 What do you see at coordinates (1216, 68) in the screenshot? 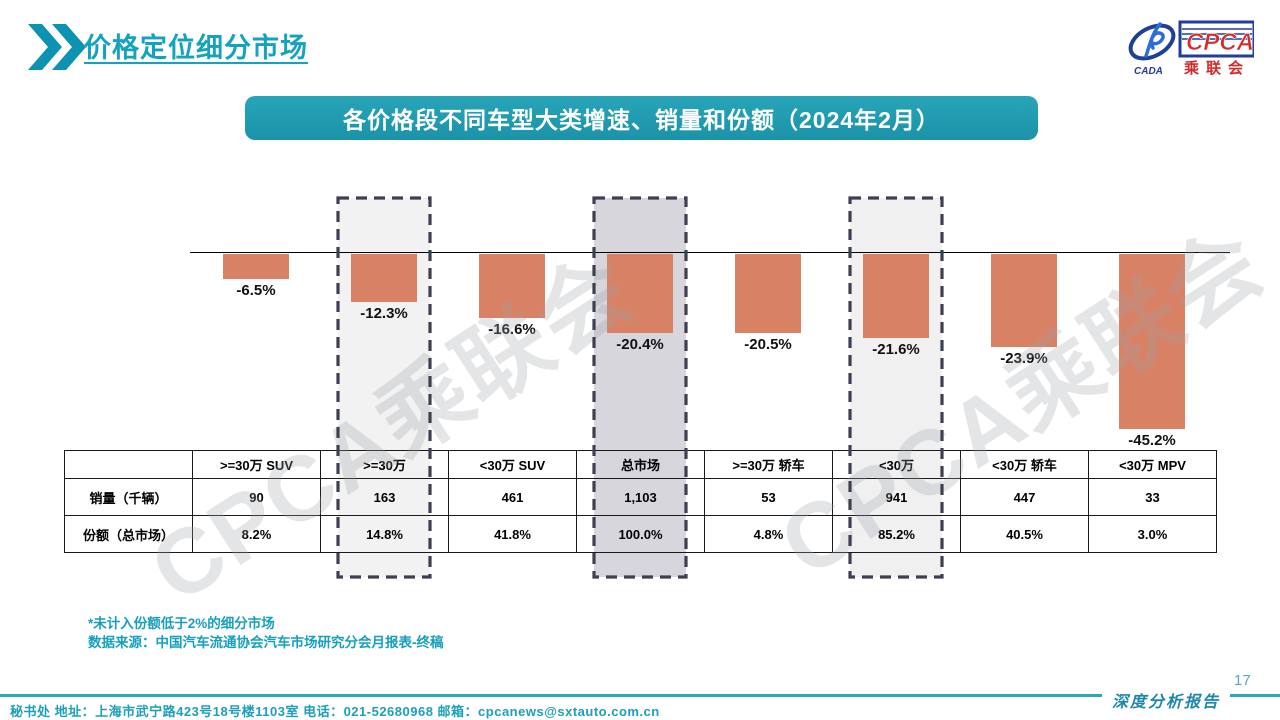
I see `logo-cn-text: 乘联会` at bounding box center [1216, 68].